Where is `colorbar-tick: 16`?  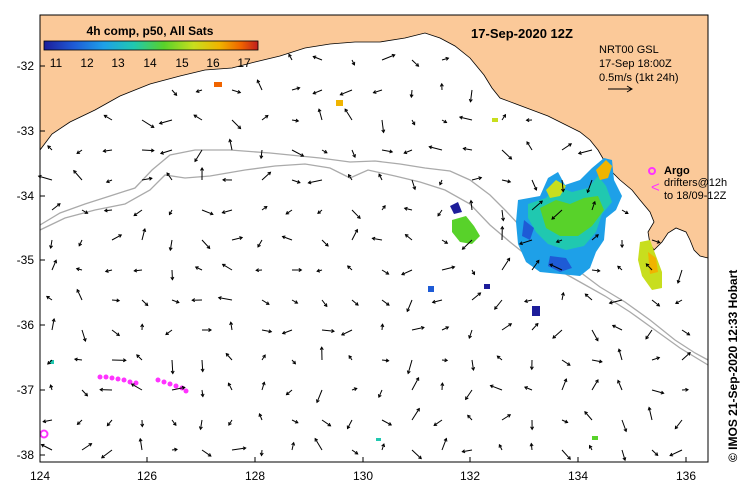 colorbar-tick: 16 is located at coordinates (213, 63).